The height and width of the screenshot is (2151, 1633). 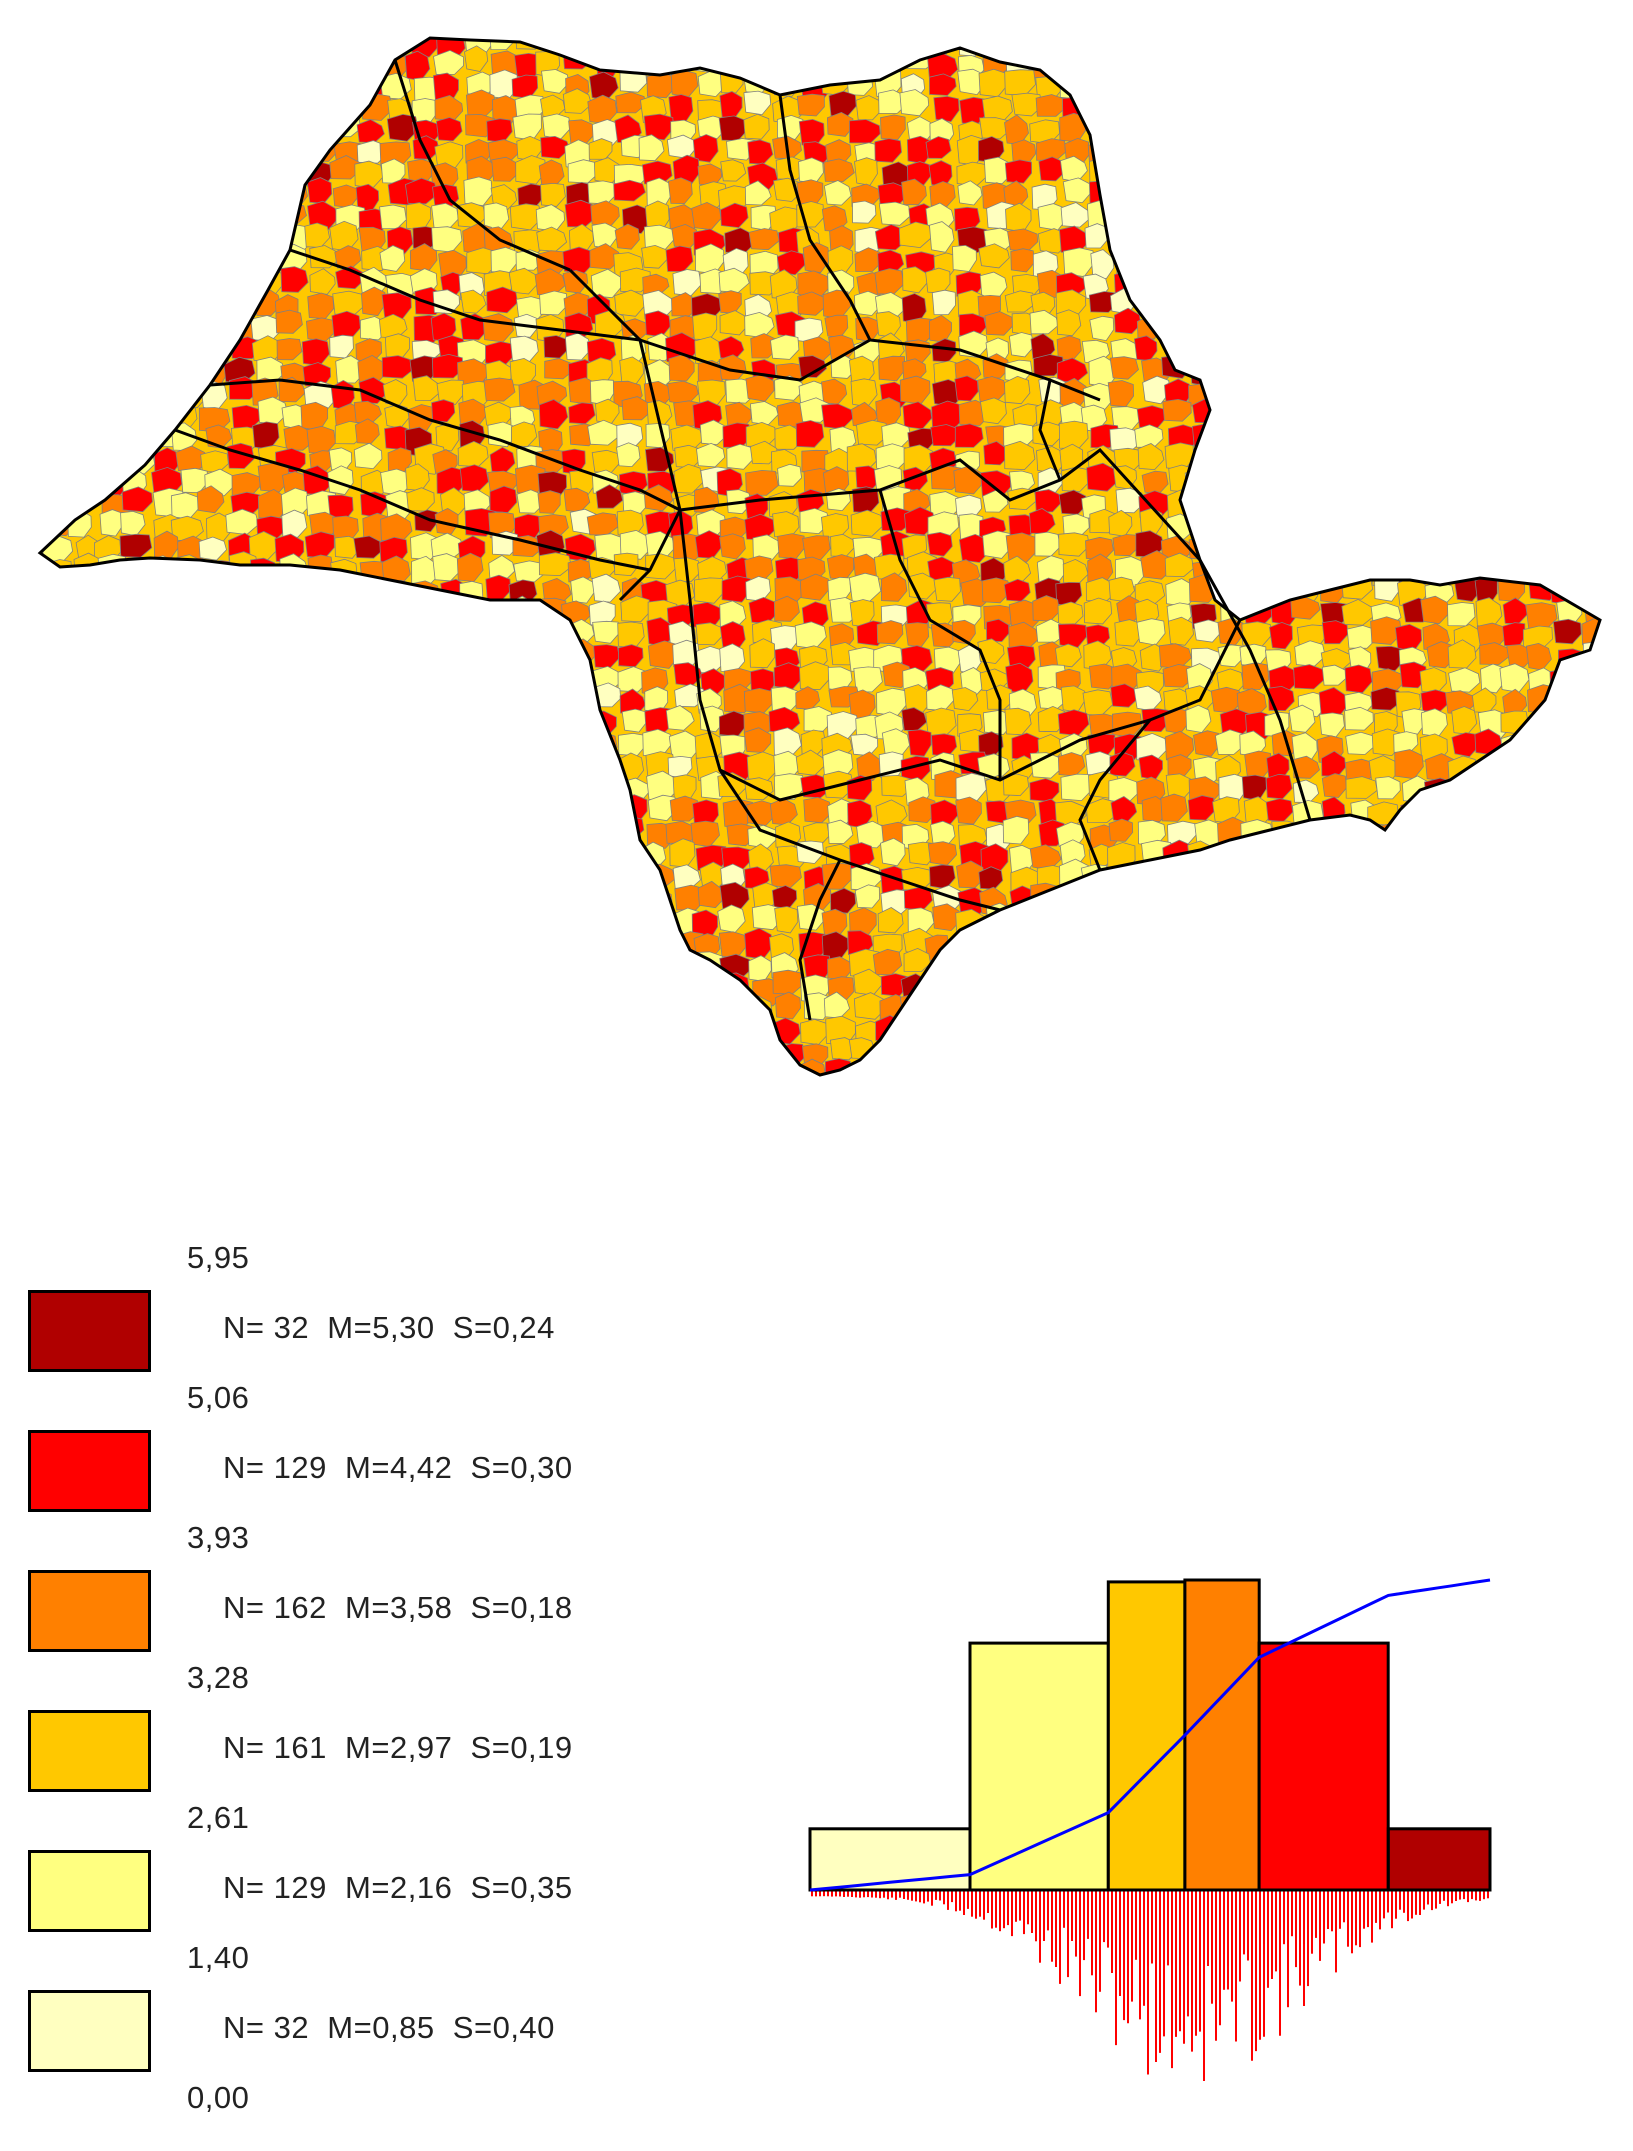 What do you see at coordinates (1150, 1840) in the screenshot?
I see `histogram-chart` at bounding box center [1150, 1840].